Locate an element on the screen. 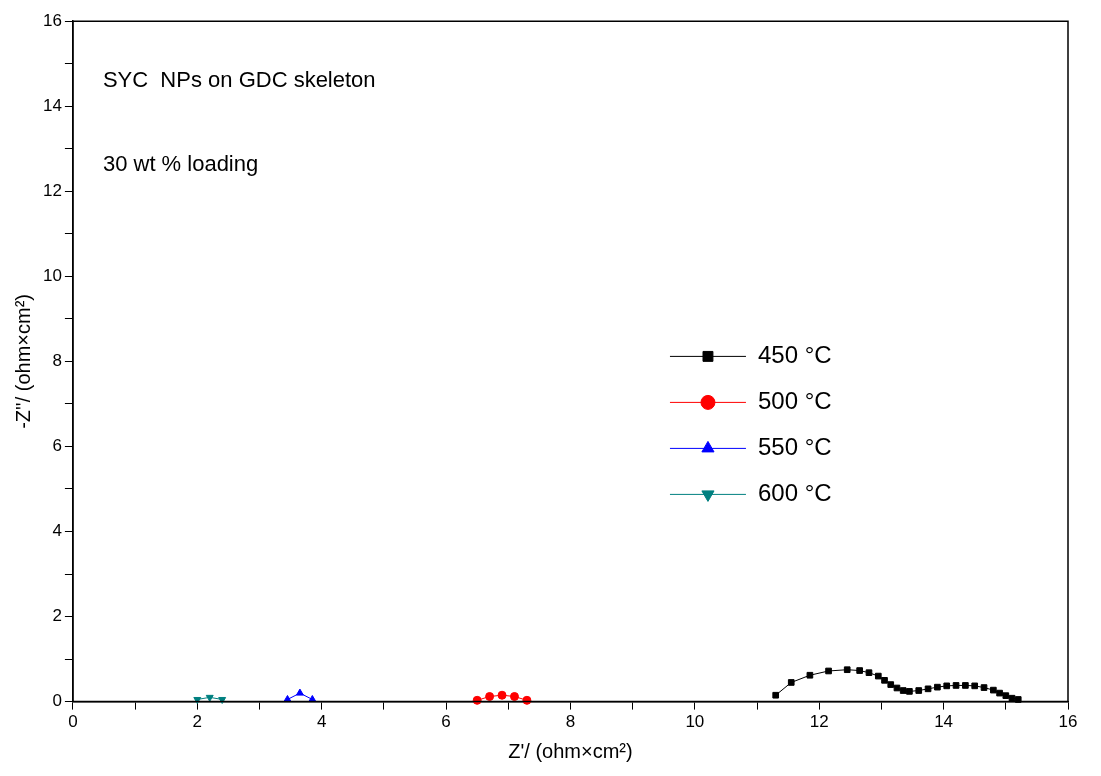 Image resolution: width=1101 pixels, height=776 pixels. annotation: SYC NPs on GDC skeleton is located at coordinates (239, 80).